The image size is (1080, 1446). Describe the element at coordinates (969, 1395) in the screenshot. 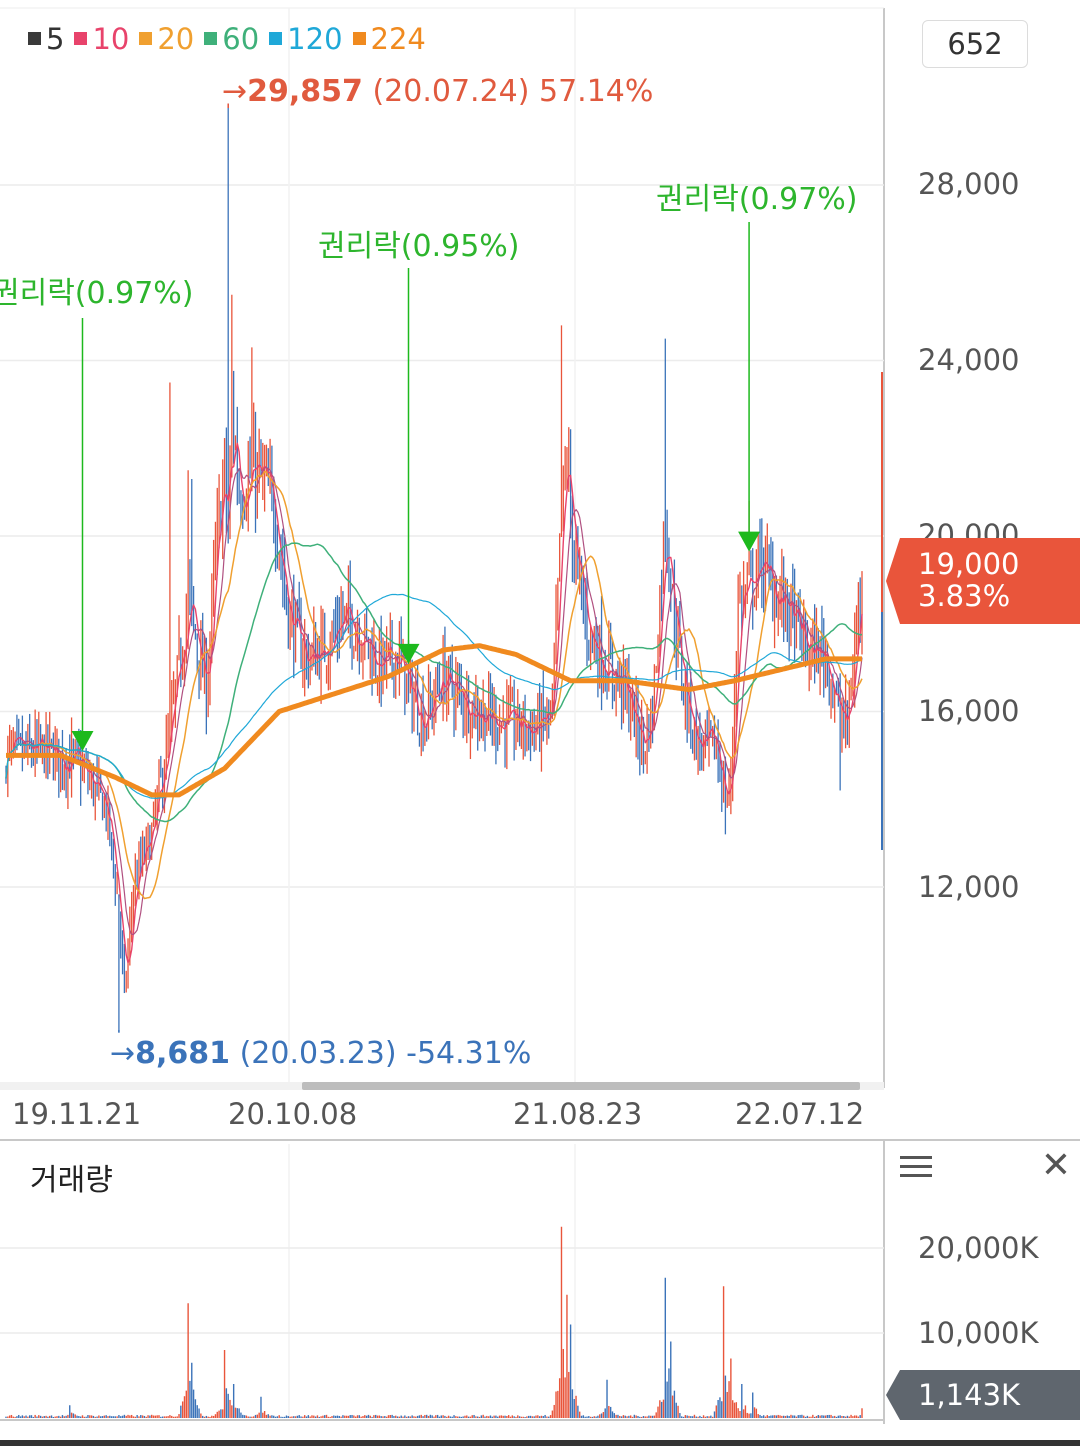

I see `current-volume-value: 1,143K` at that location.